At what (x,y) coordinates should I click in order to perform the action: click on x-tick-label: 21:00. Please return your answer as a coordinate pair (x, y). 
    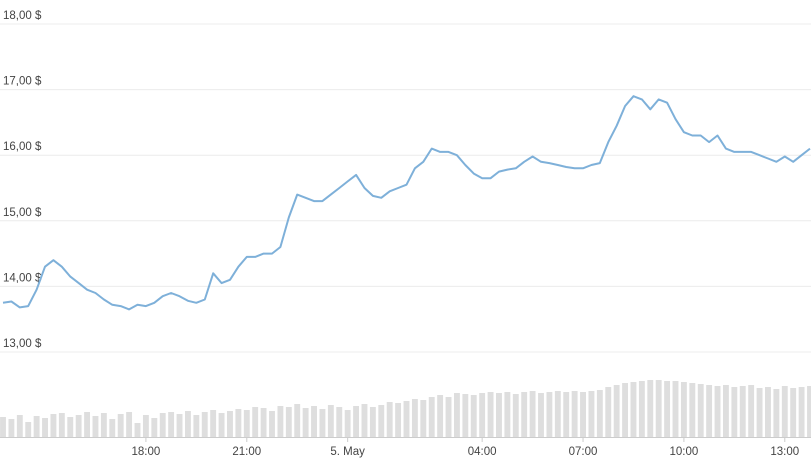
    Looking at the image, I should click on (246, 452).